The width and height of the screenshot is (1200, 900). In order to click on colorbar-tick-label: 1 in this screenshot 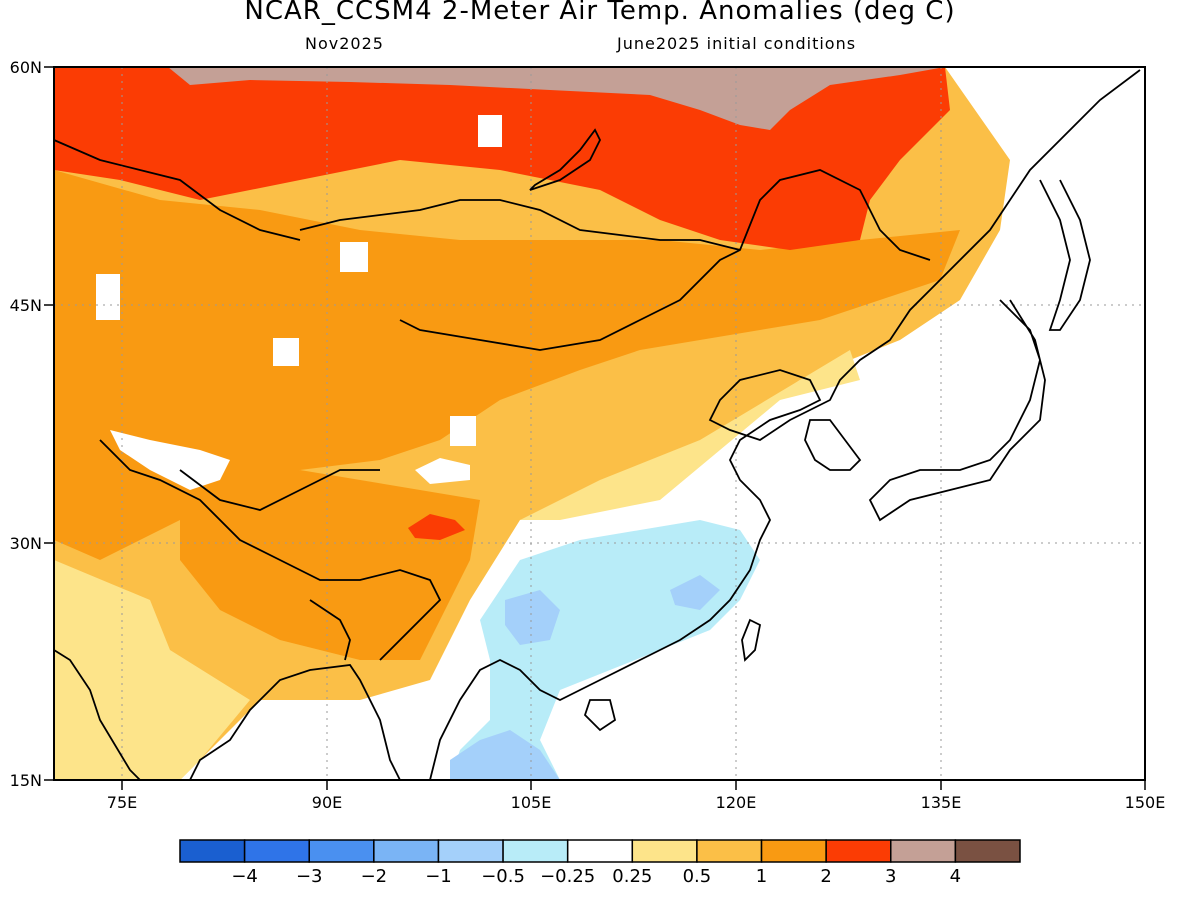, I will do `click(761, 876)`.